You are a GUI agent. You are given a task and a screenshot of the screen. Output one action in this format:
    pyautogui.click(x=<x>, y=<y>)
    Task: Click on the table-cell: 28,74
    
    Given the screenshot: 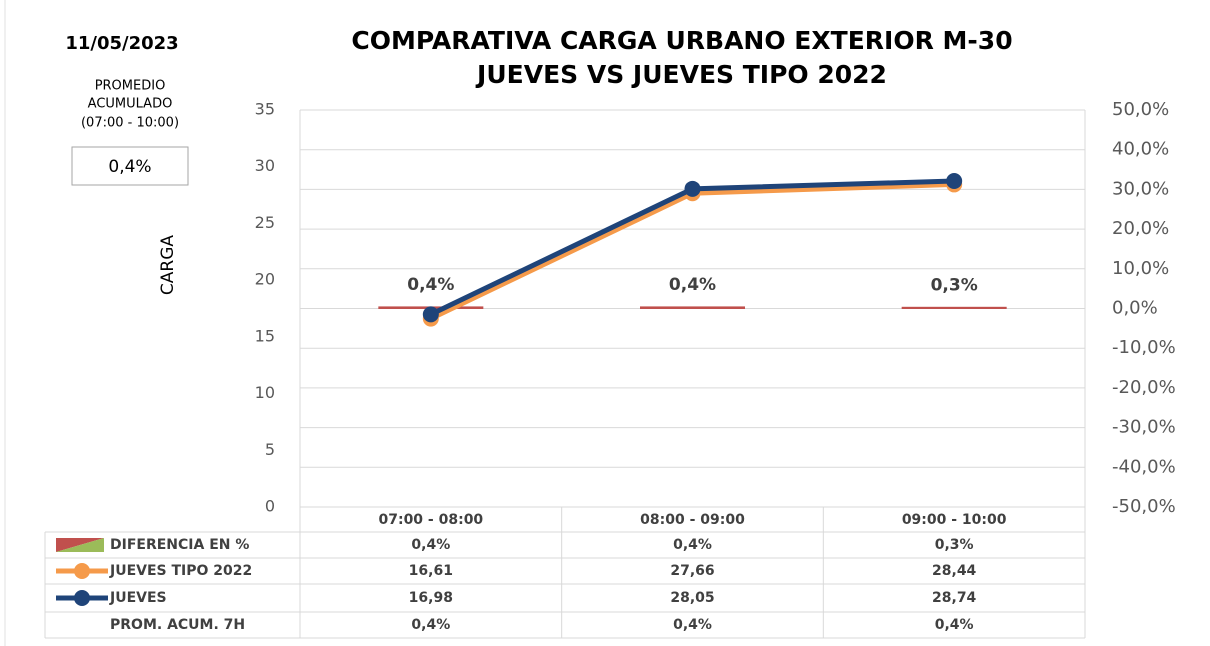 What is the action you would take?
    pyautogui.click(x=954, y=598)
    